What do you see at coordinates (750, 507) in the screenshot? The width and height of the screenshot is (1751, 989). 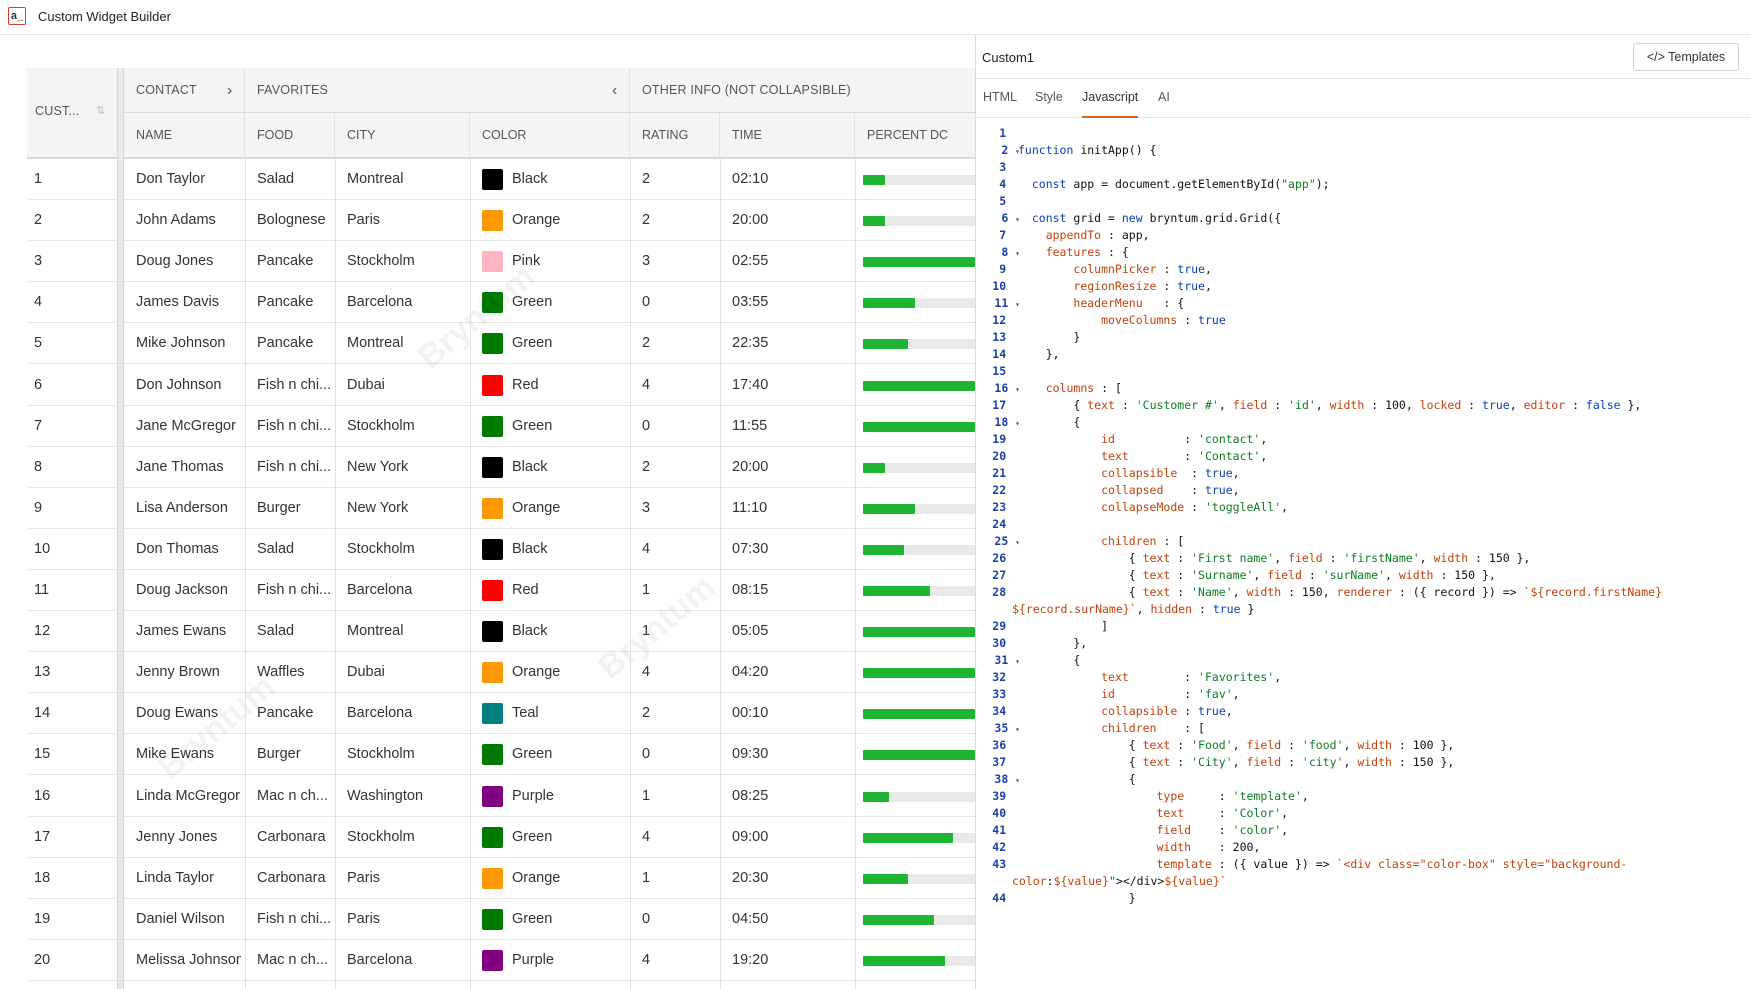 I see `cell-time: 11:10` at bounding box center [750, 507].